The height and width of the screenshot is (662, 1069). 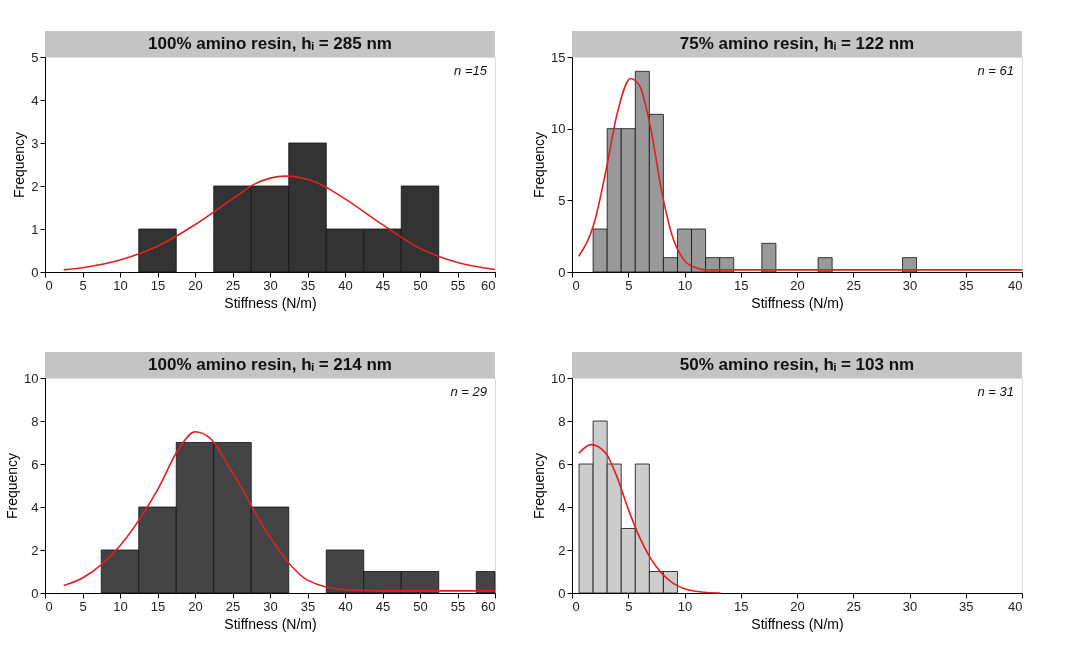 I want to click on annotation: n =15, so click(x=471, y=70).